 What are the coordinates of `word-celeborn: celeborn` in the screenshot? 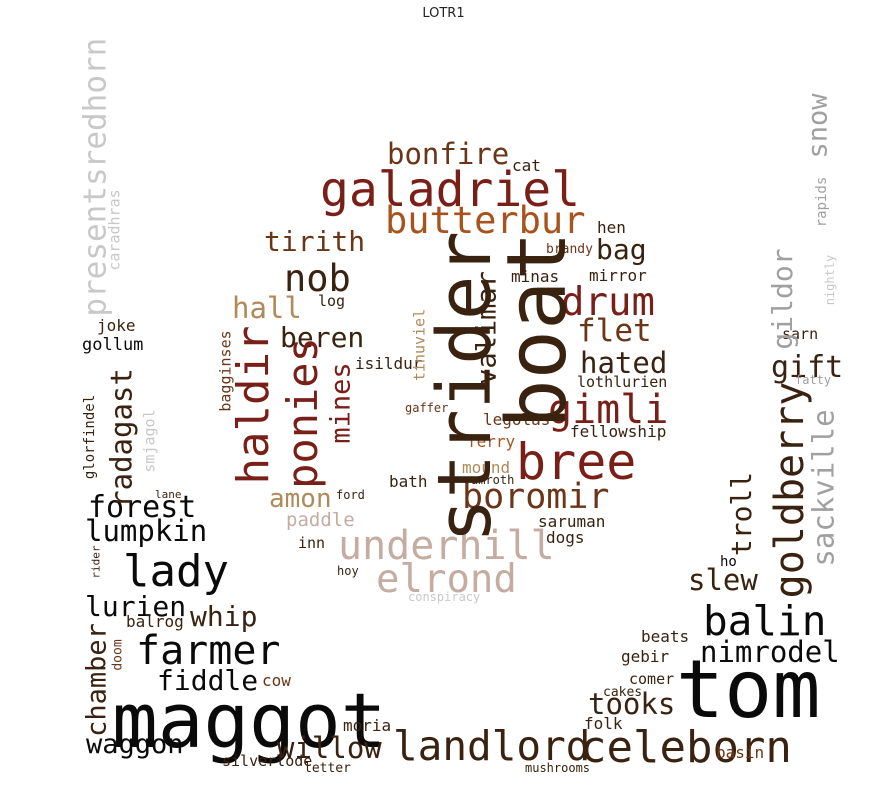 It's located at (686, 747).